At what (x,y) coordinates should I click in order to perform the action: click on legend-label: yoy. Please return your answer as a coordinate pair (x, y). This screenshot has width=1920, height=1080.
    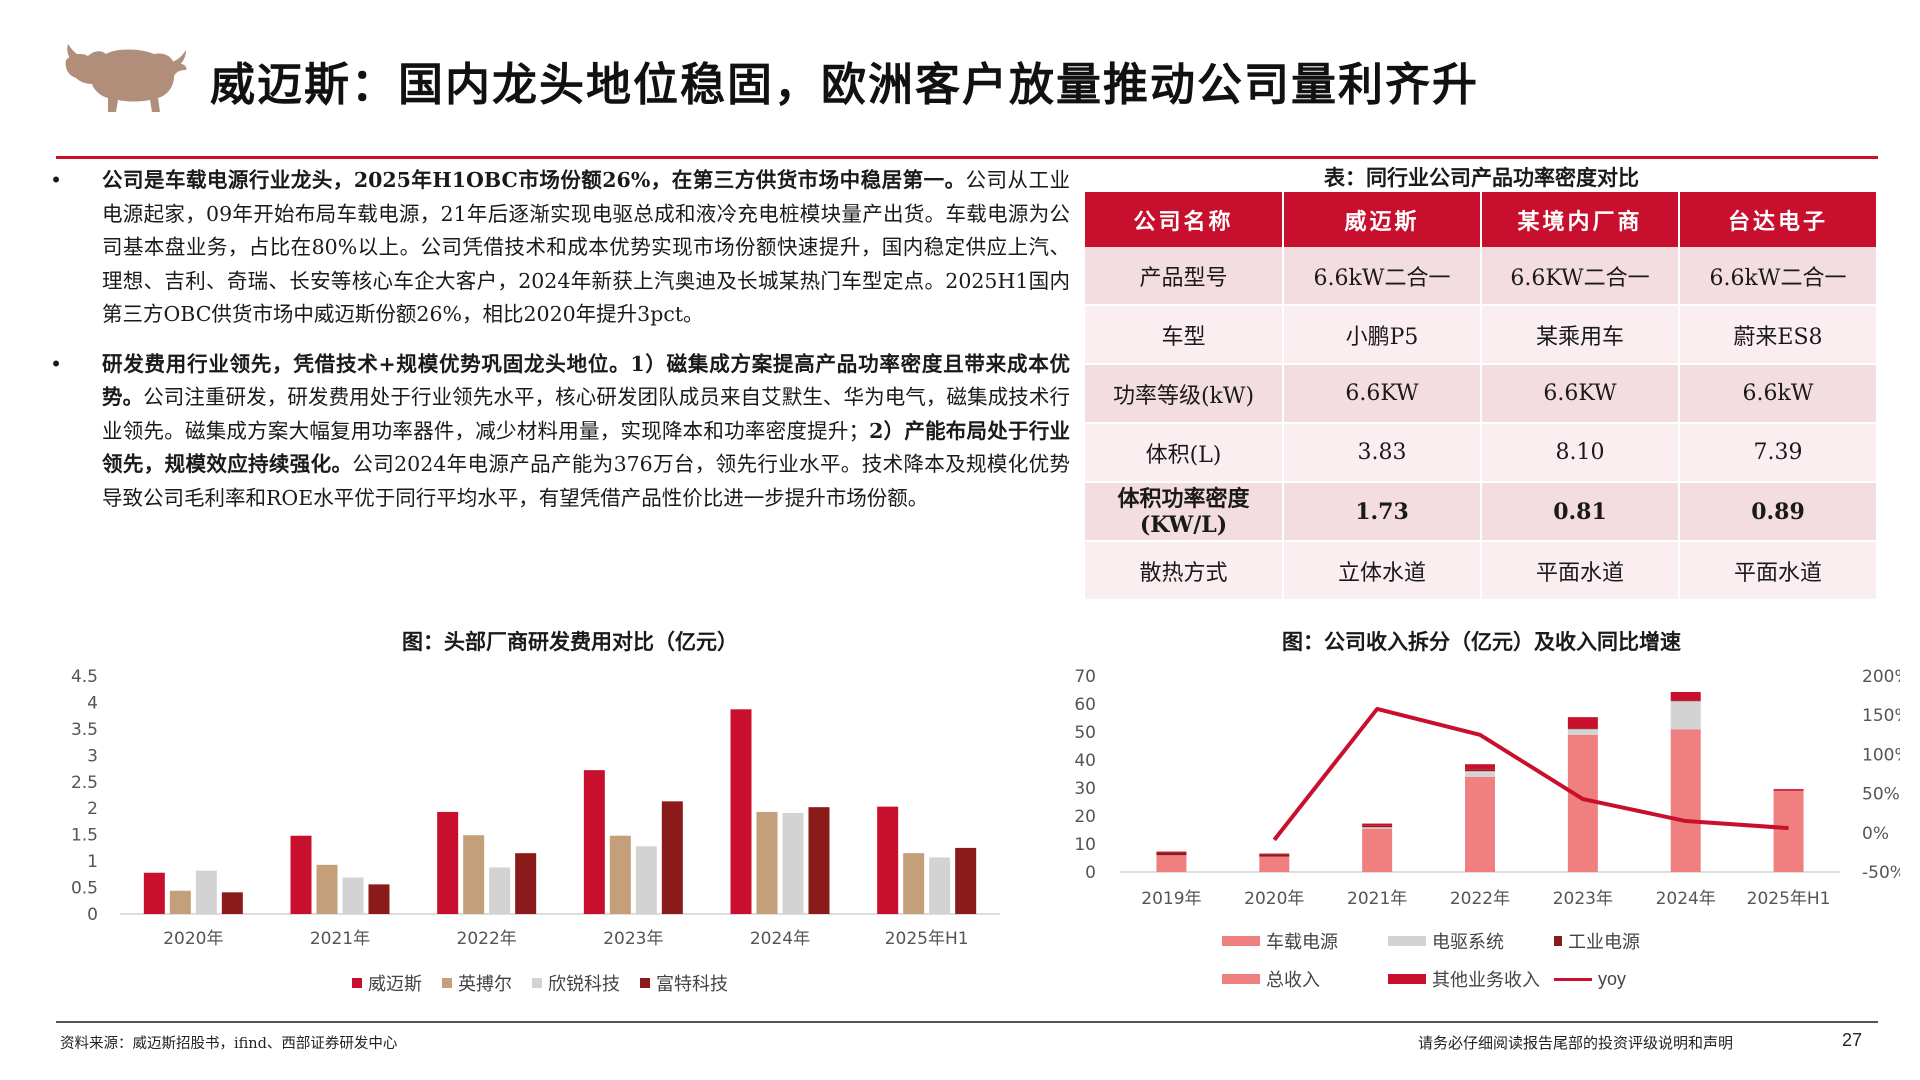
    Looking at the image, I should click on (1612, 978).